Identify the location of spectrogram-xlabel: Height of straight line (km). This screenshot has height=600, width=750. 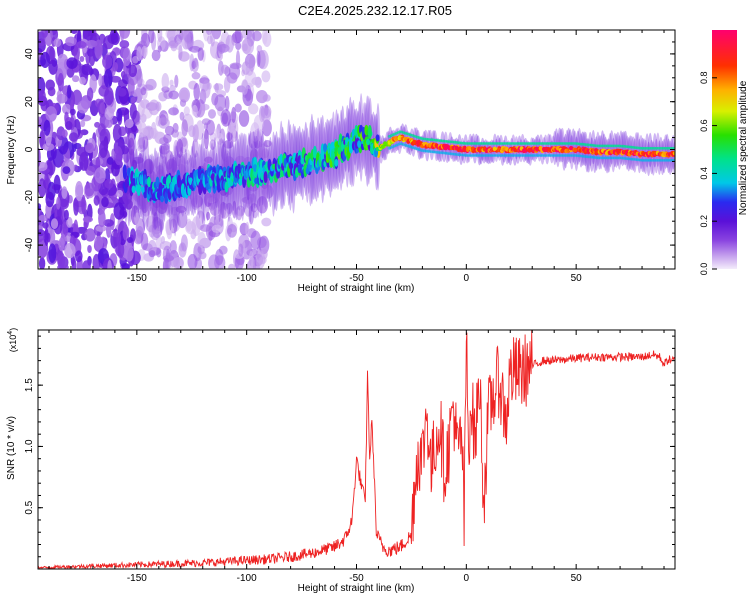
(356, 288).